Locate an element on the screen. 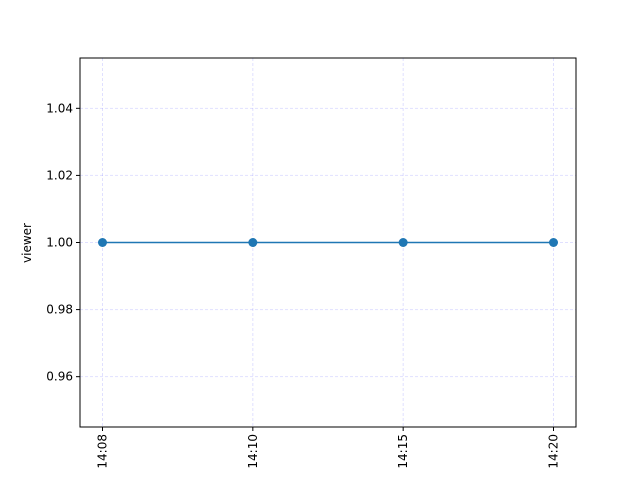 The image size is (640, 480). x-tick-label: 14:08 is located at coordinates (103, 451).